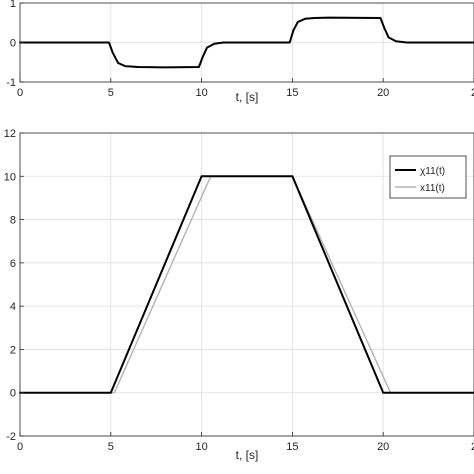 The width and height of the screenshot is (474, 474). I want to click on legend-label-chi11: χ11(t), so click(432, 171).